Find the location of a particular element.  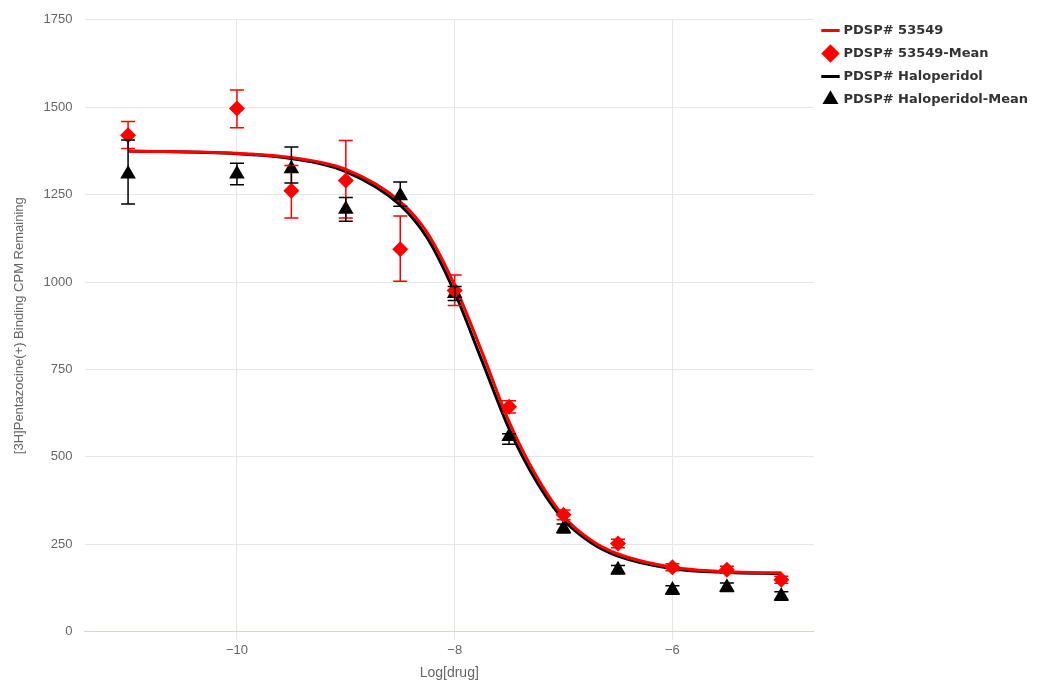

x-tick-label: −8 is located at coordinates (455, 649).